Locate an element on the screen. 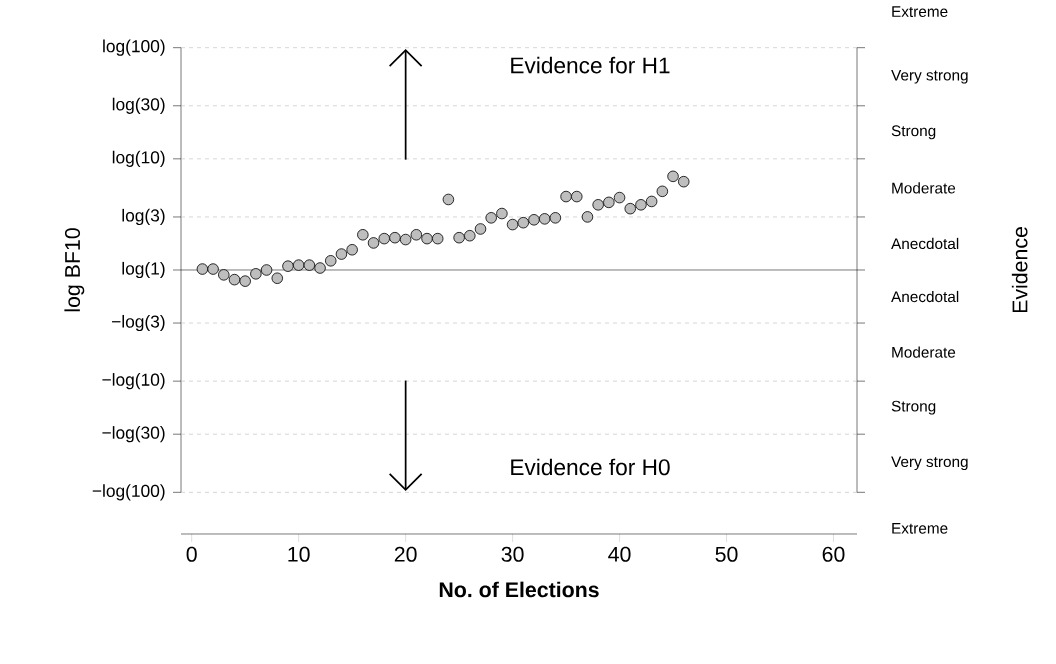 The image size is (1056, 664). ref-line-label: log(30) is located at coordinates (138, 105).